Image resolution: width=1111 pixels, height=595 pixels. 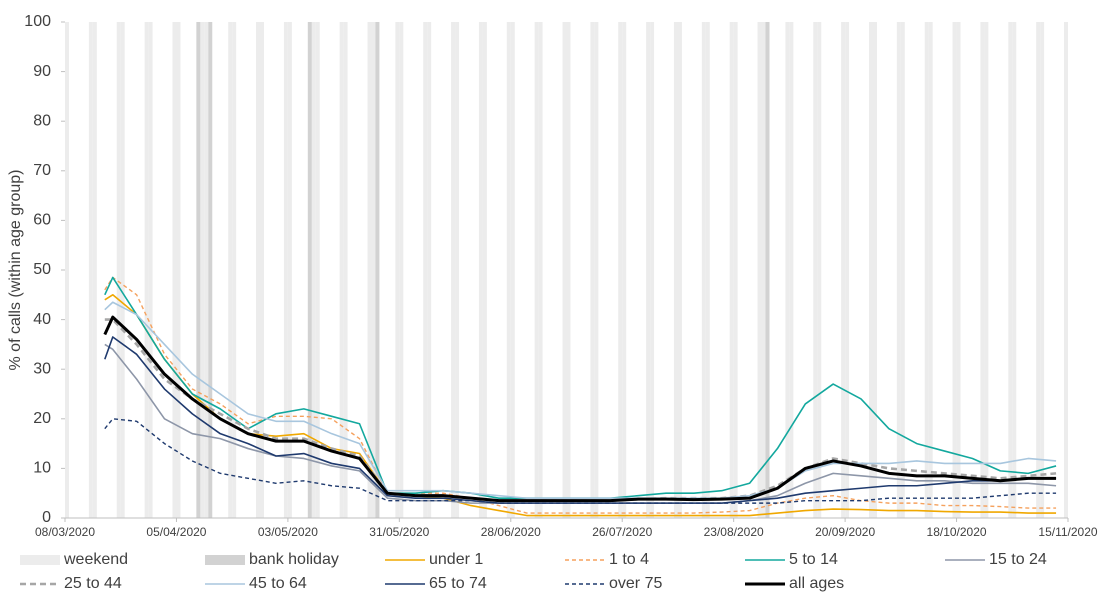 I want to click on series-line, so click(x=580, y=461).